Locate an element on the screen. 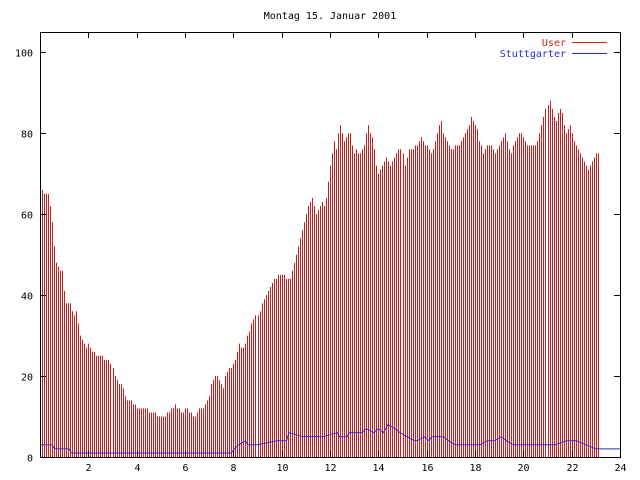  y-tick-label: 100 is located at coordinates (24, 54).